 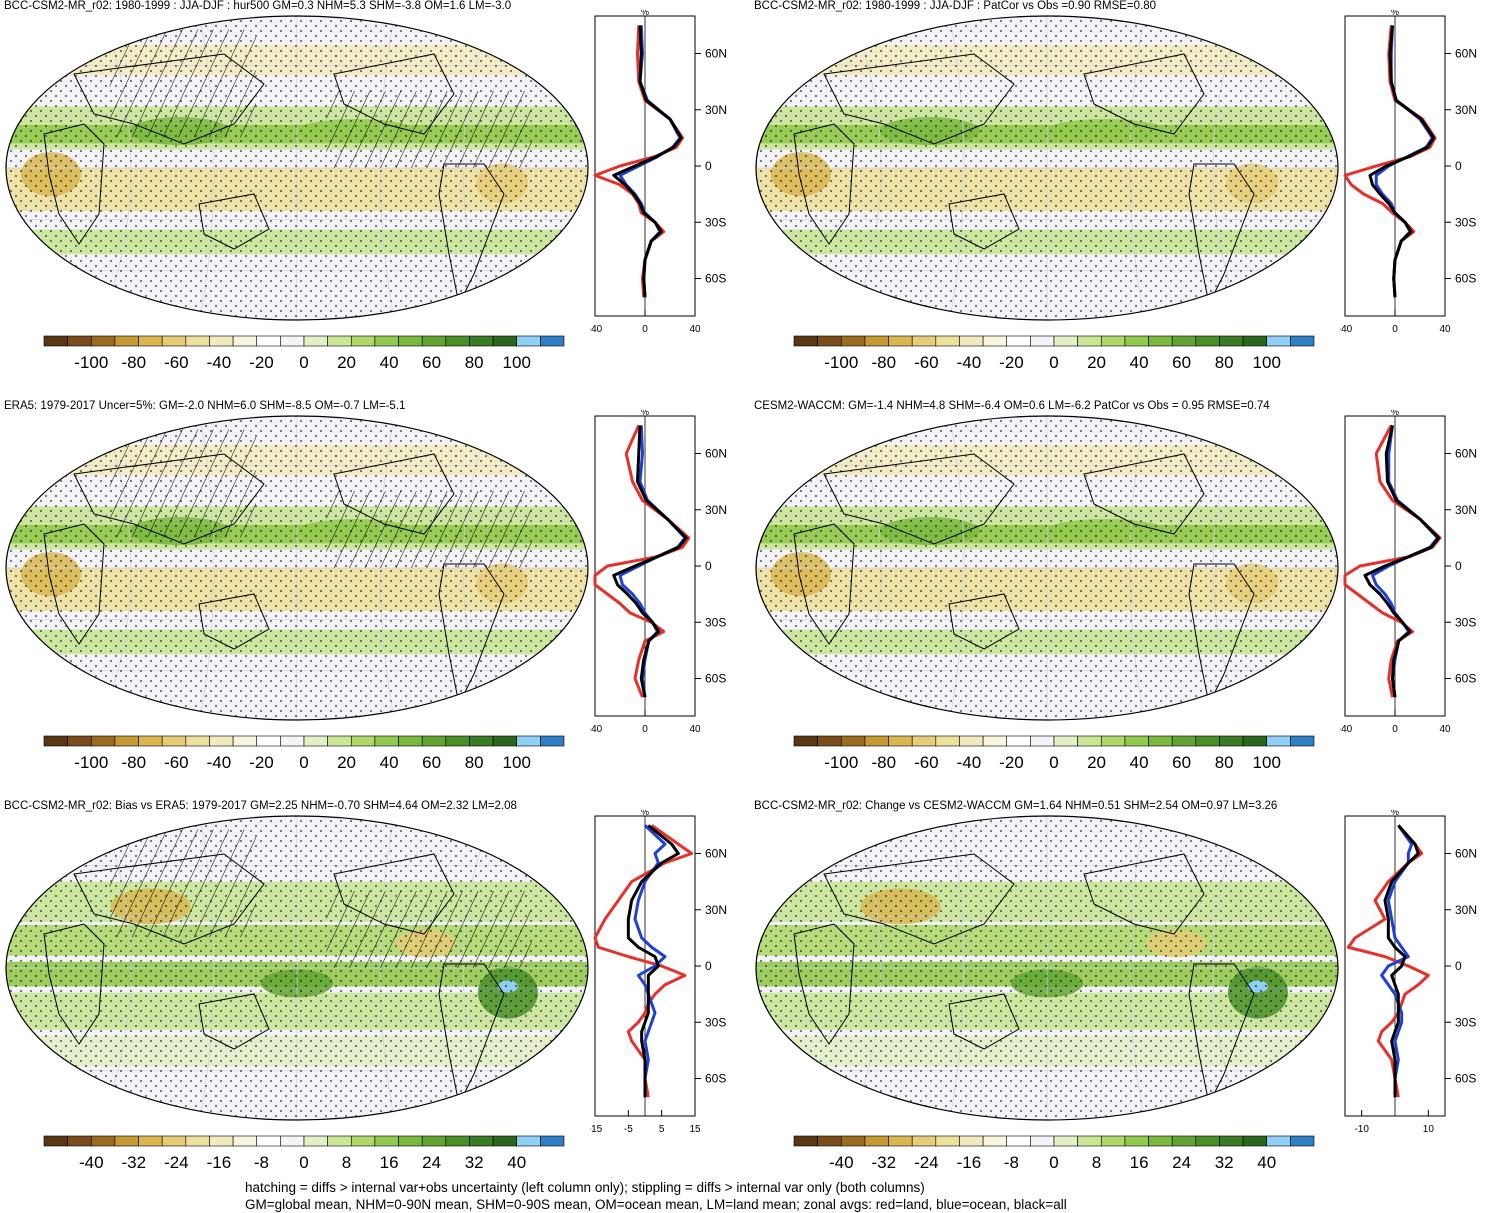 I want to click on x-tick-label: -5, so click(x=628, y=1129).